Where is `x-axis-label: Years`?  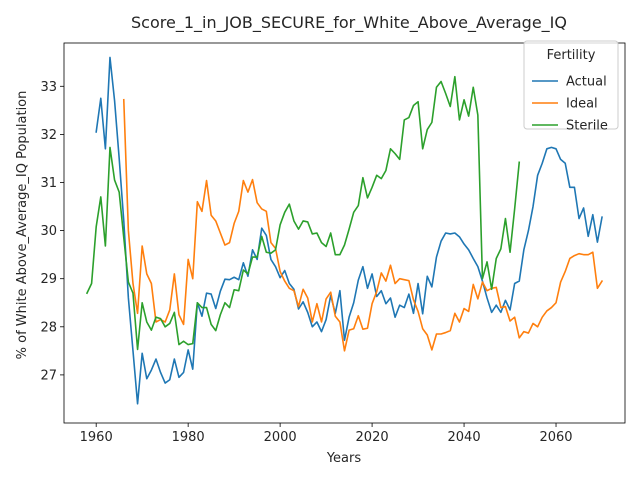 x-axis-label: Years is located at coordinates (344, 458).